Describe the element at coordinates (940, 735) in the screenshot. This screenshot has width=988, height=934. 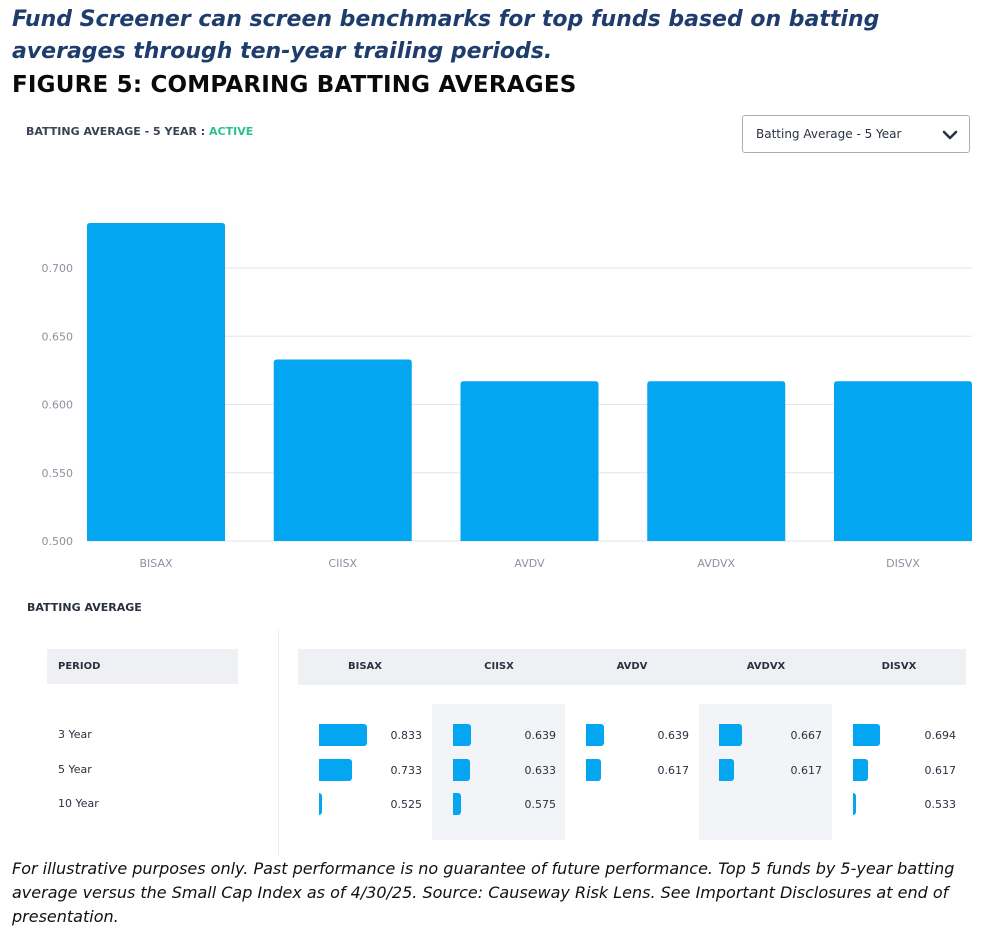
I see `table-cell-value: 0.694` at that location.